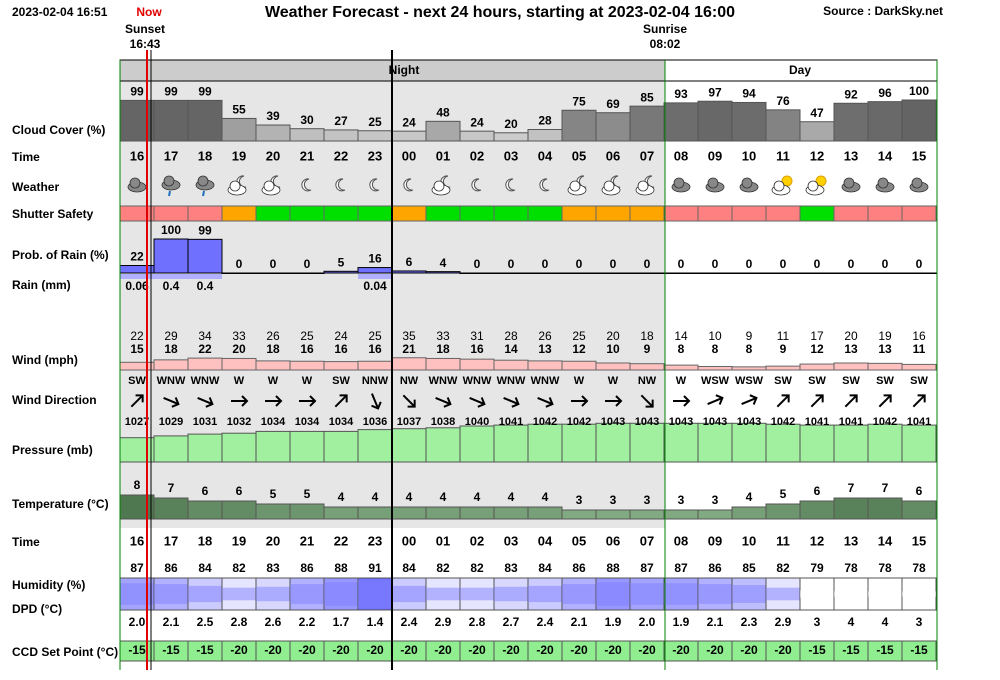  Describe the element at coordinates (239, 622) in the screenshot. I see `dpd-value: 2.8` at that location.